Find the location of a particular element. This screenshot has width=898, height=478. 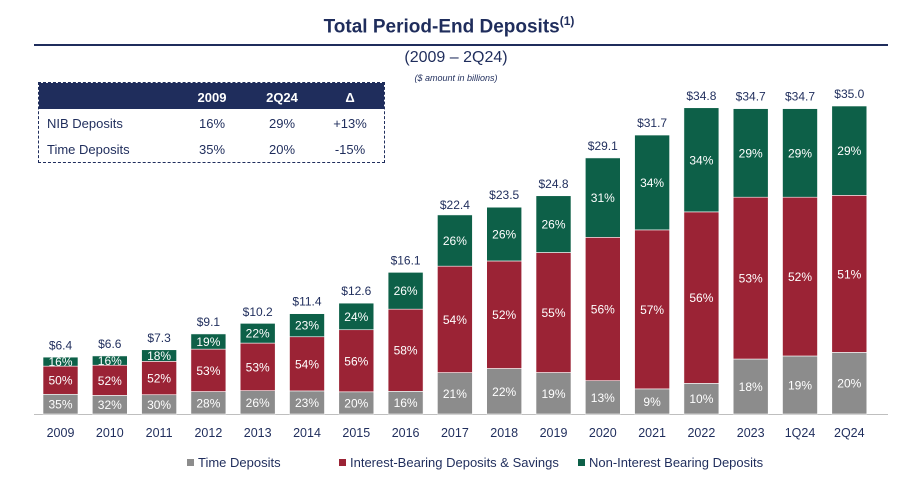

x-tick-label: 2016 is located at coordinates (406, 433).